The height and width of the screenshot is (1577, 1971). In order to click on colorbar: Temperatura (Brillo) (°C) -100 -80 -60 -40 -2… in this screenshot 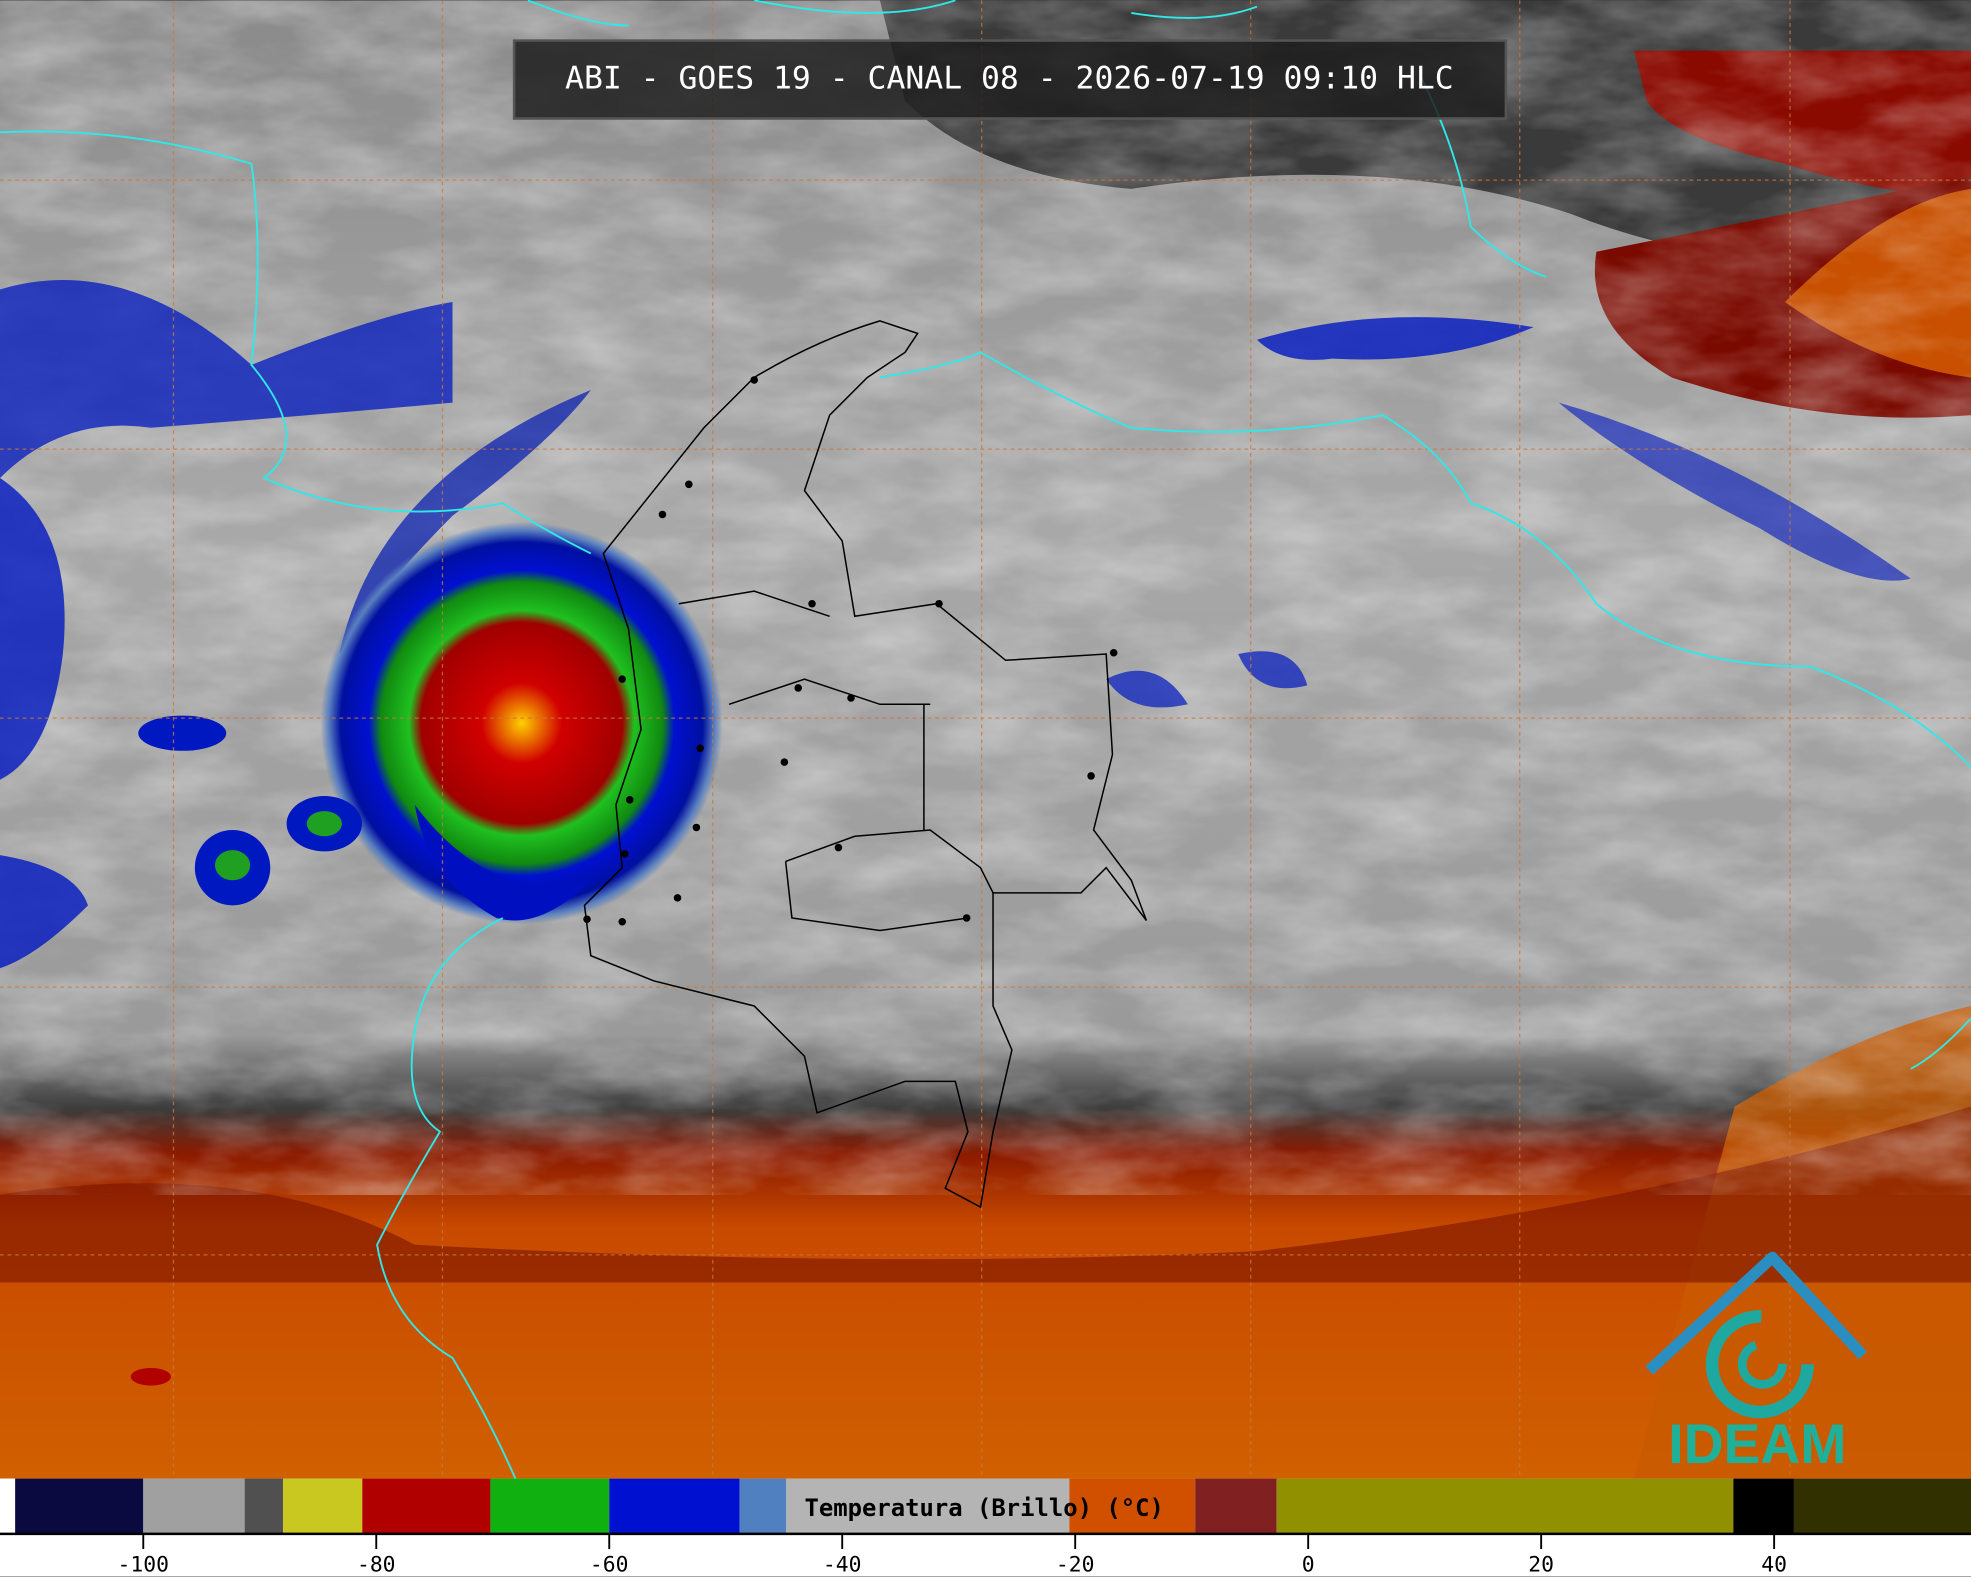, I will do `click(985, 1527)`.